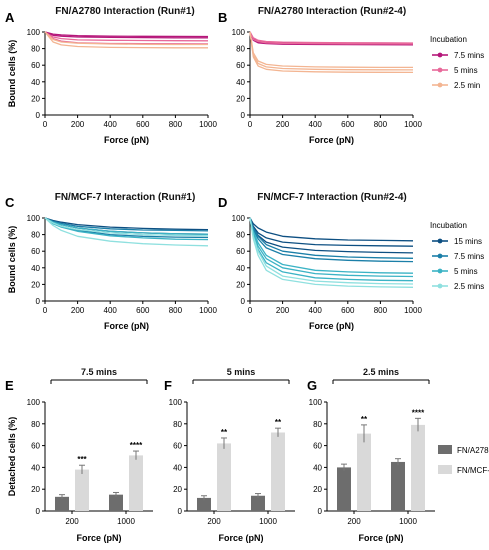  I want to click on panel-letter: C, so click(10, 202).